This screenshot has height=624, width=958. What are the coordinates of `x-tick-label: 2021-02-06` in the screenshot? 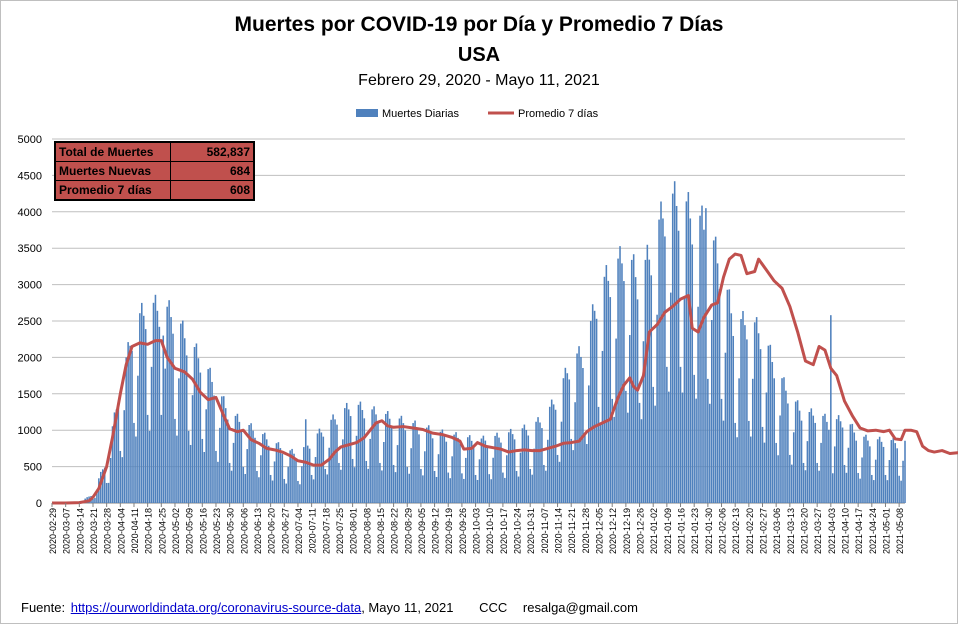 It's located at (723, 531).